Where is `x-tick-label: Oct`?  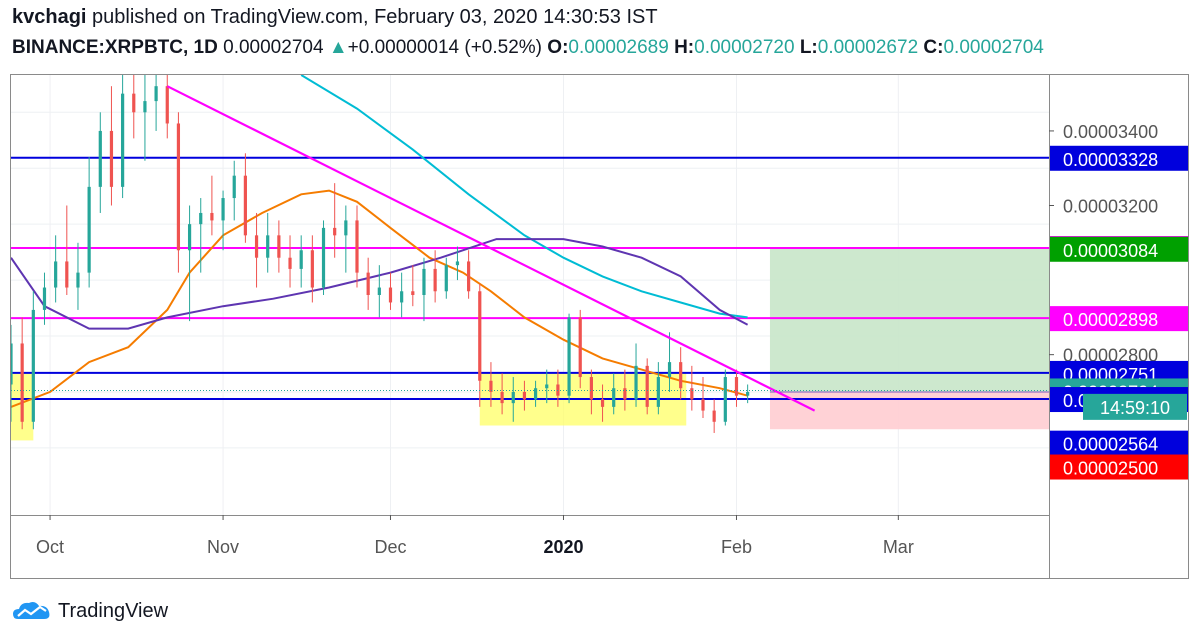 x-tick-label: Oct is located at coordinates (50, 547).